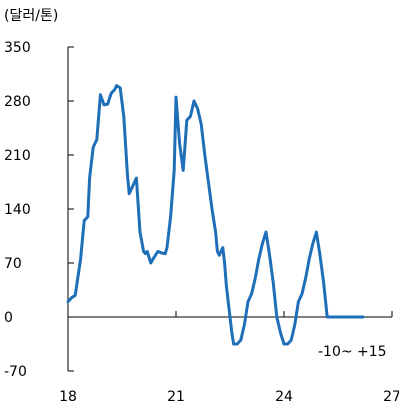  What do you see at coordinates (352, 352) in the screenshot?
I see `annotation-label: -10~ +15` at bounding box center [352, 352].